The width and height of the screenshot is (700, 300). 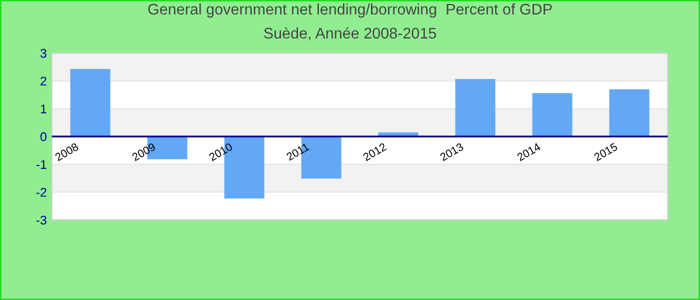 I want to click on x-tick-label: 2012, so click(x=374, y=152).